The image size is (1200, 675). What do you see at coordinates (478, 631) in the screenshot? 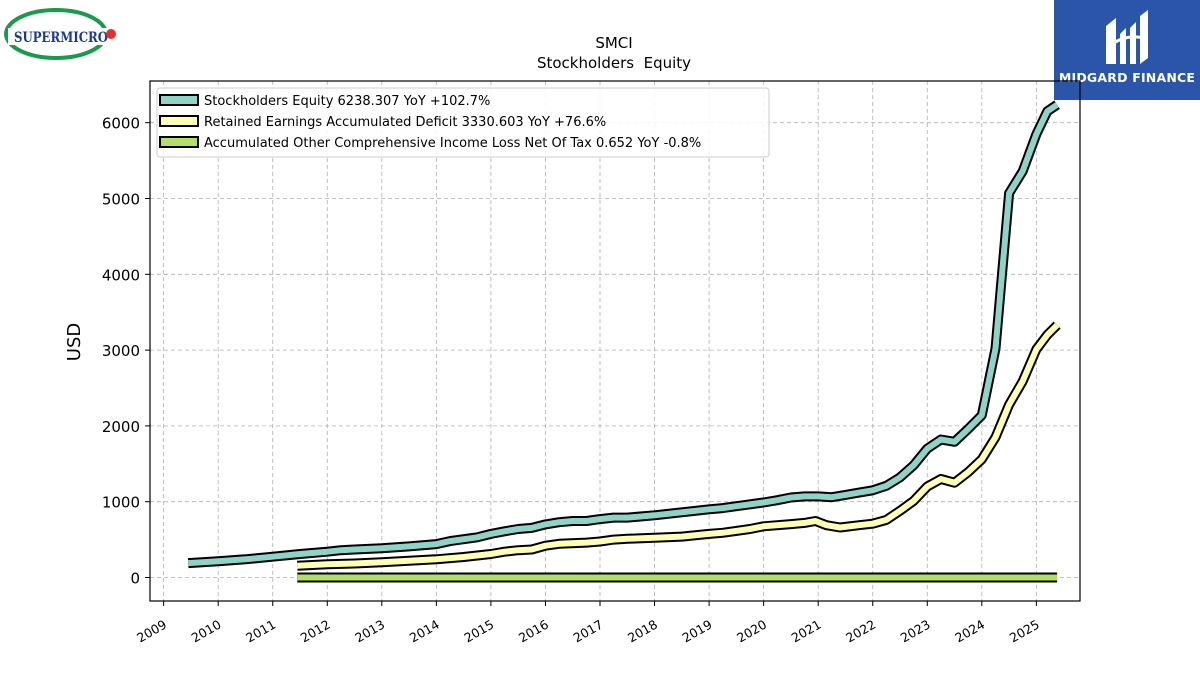
I see `x-tick-label: 2015` at bounding box center [478, 631].